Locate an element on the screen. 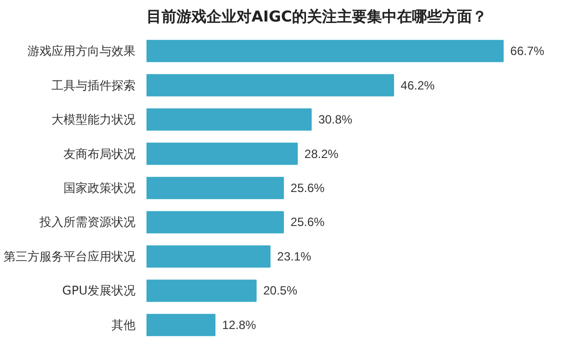  chart-title: 目前游戏企业对AIGC的关注主要集中在哪些方面？ is located at coordinates (317, 17).